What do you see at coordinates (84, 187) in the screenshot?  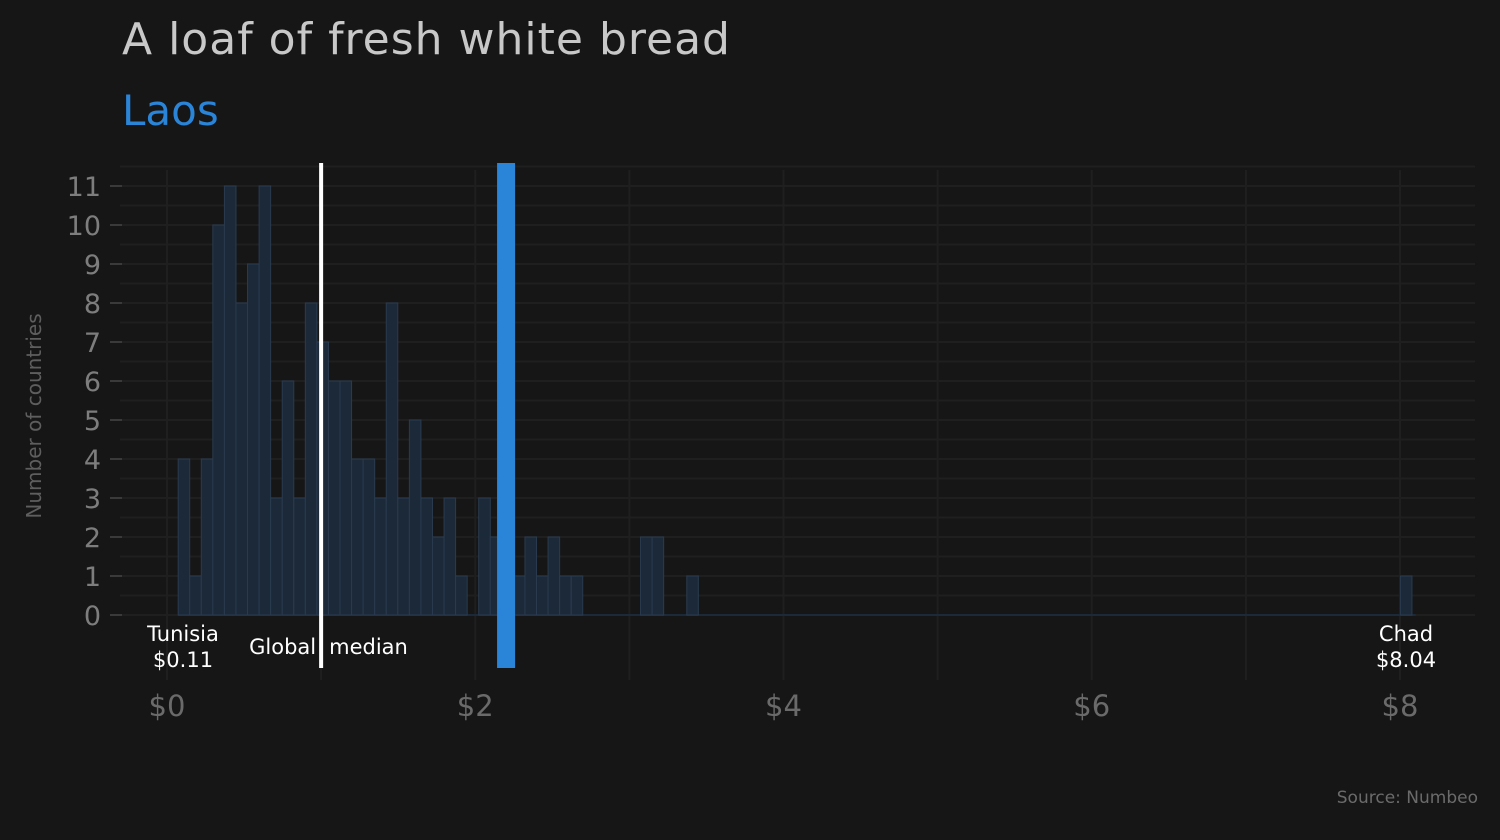 I see `y-tick-label: 11` at bounding box center [84, 187].